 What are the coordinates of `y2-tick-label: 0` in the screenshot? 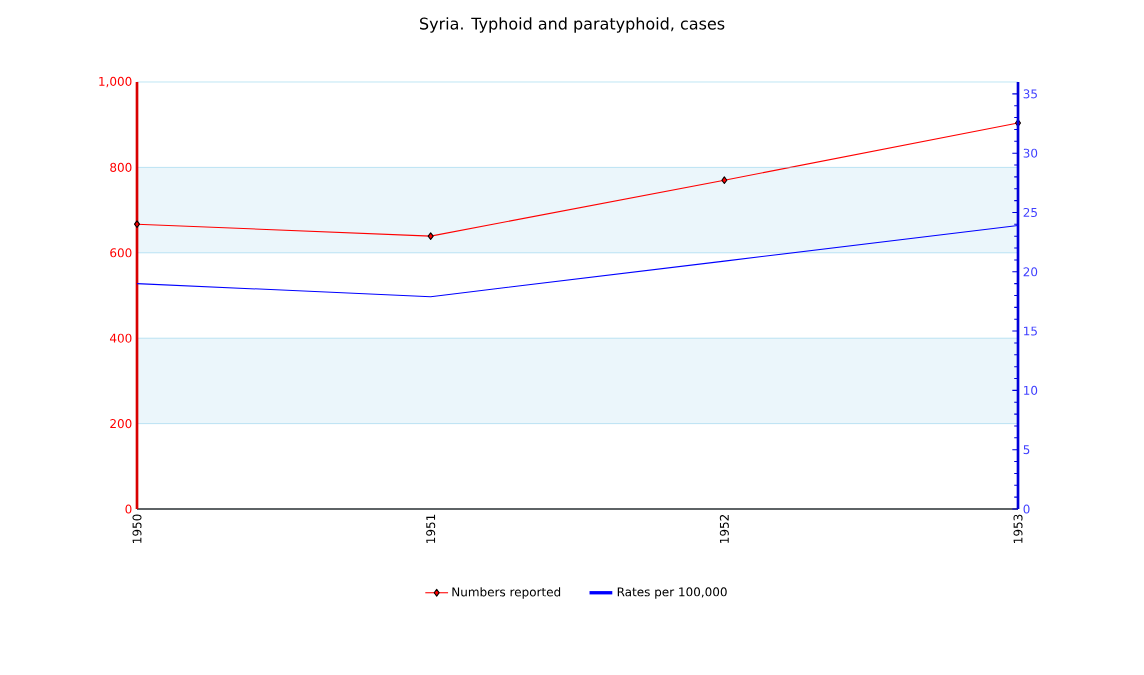 It's located at (1026, 509).